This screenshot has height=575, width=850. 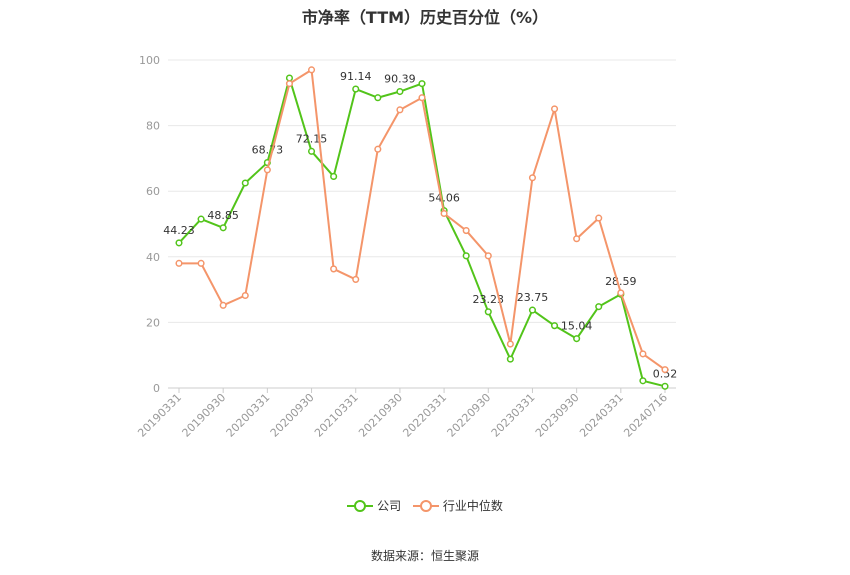 I want to click on x-tick-label: 20210930, so click(x=380, y=415).